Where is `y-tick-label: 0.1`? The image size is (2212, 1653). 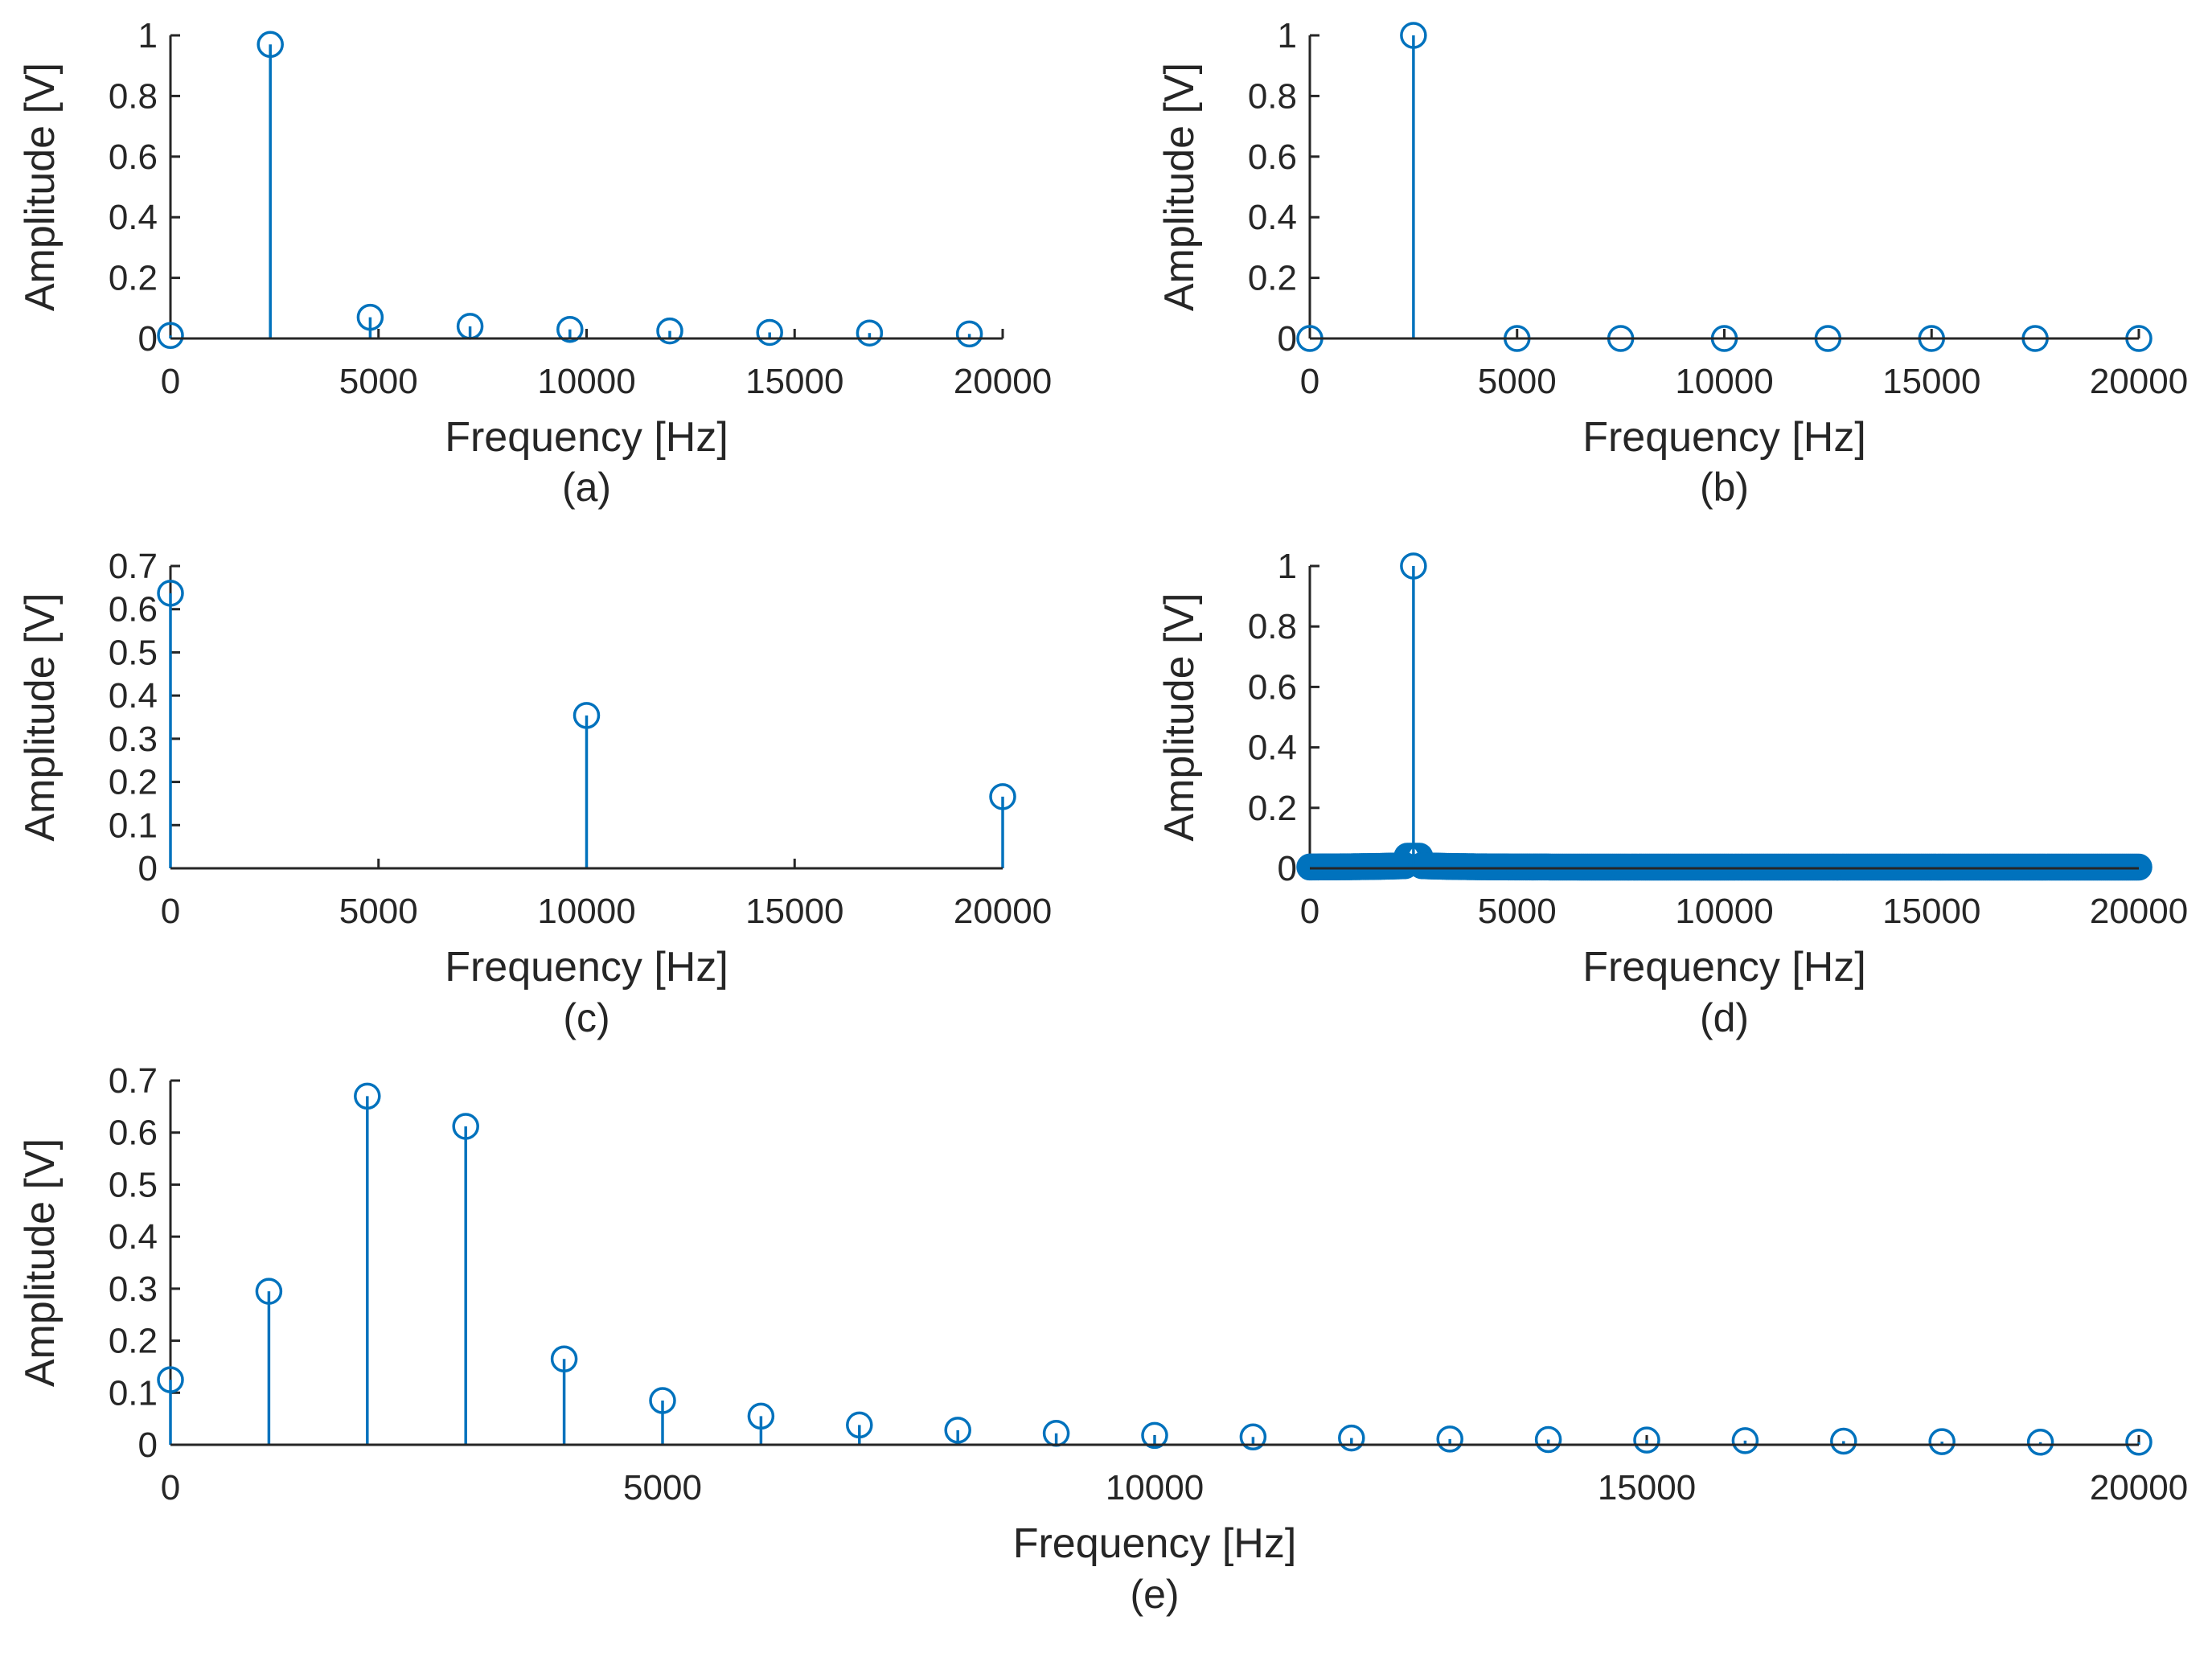
y-tick-label: 0.1 is located at coordinates (133, 825).